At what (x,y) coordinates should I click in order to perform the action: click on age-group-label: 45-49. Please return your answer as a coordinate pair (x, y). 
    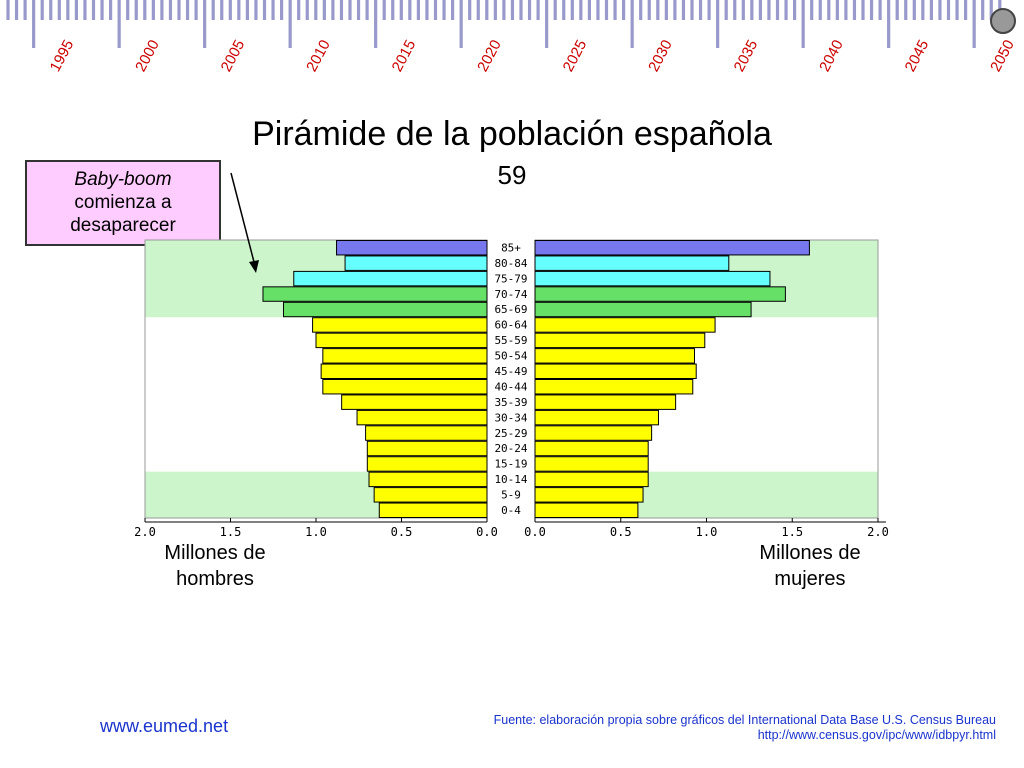
    Looking at the image, I should click on (510, 371).